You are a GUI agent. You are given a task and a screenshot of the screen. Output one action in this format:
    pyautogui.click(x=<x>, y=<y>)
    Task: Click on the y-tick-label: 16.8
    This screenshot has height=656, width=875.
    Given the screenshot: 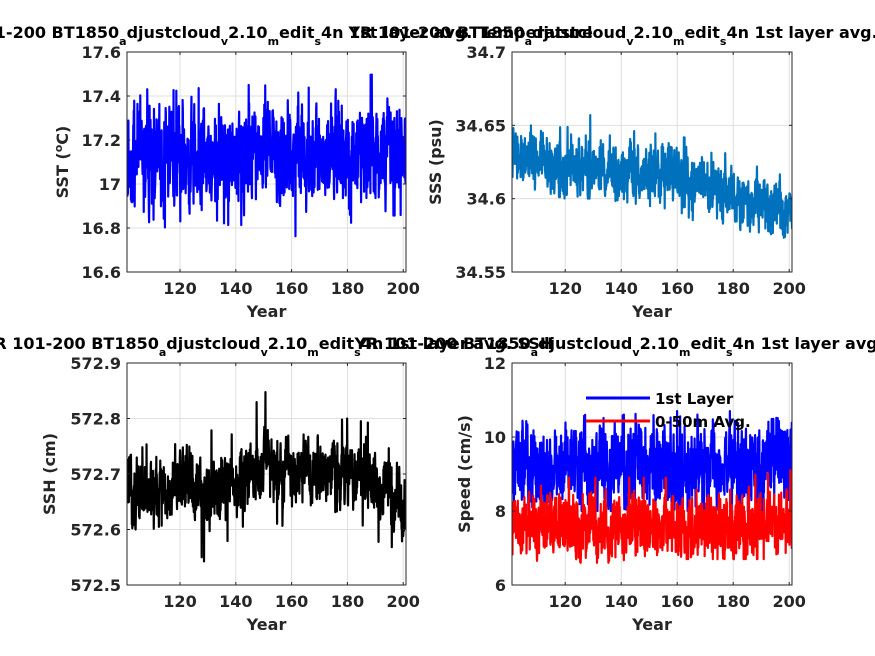 What is the action you would take?
    pyautogui.click(x=101, y=228)
    